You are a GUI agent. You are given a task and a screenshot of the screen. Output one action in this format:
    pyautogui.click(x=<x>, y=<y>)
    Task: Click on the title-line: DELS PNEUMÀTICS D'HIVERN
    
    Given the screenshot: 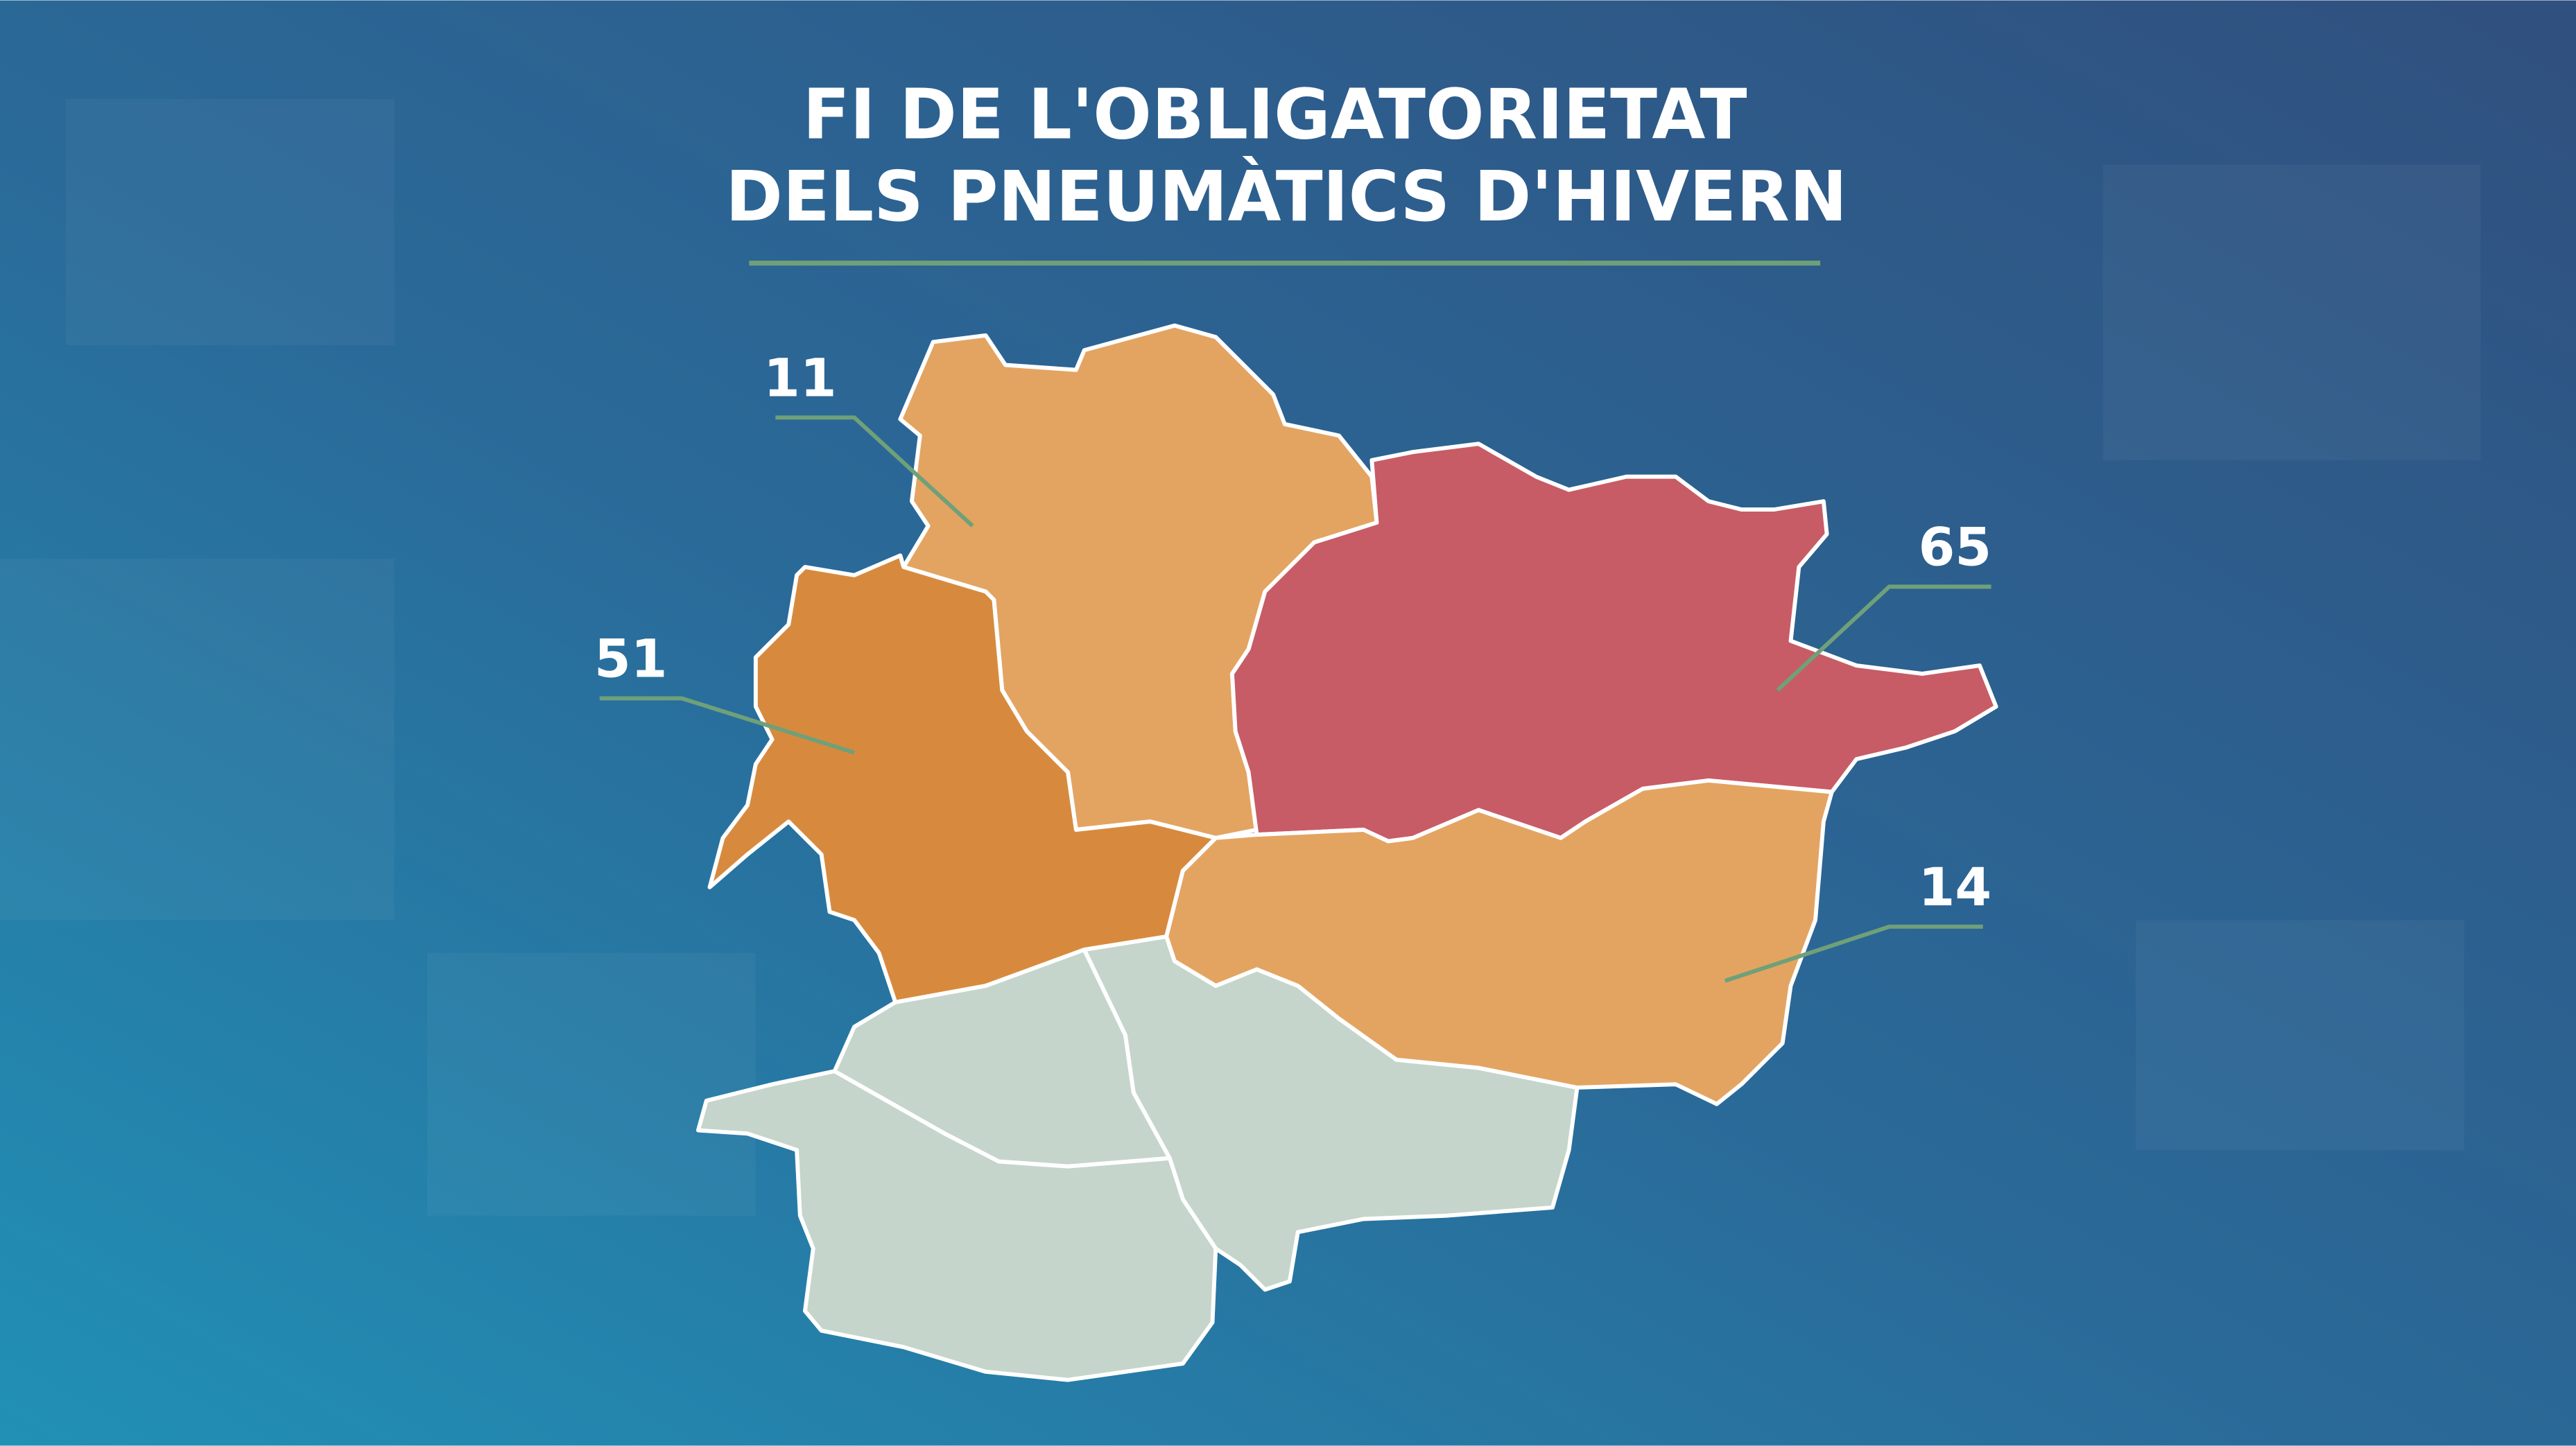 What is the action you would take?
    pyautogui.click(x=1286, y=196)
    